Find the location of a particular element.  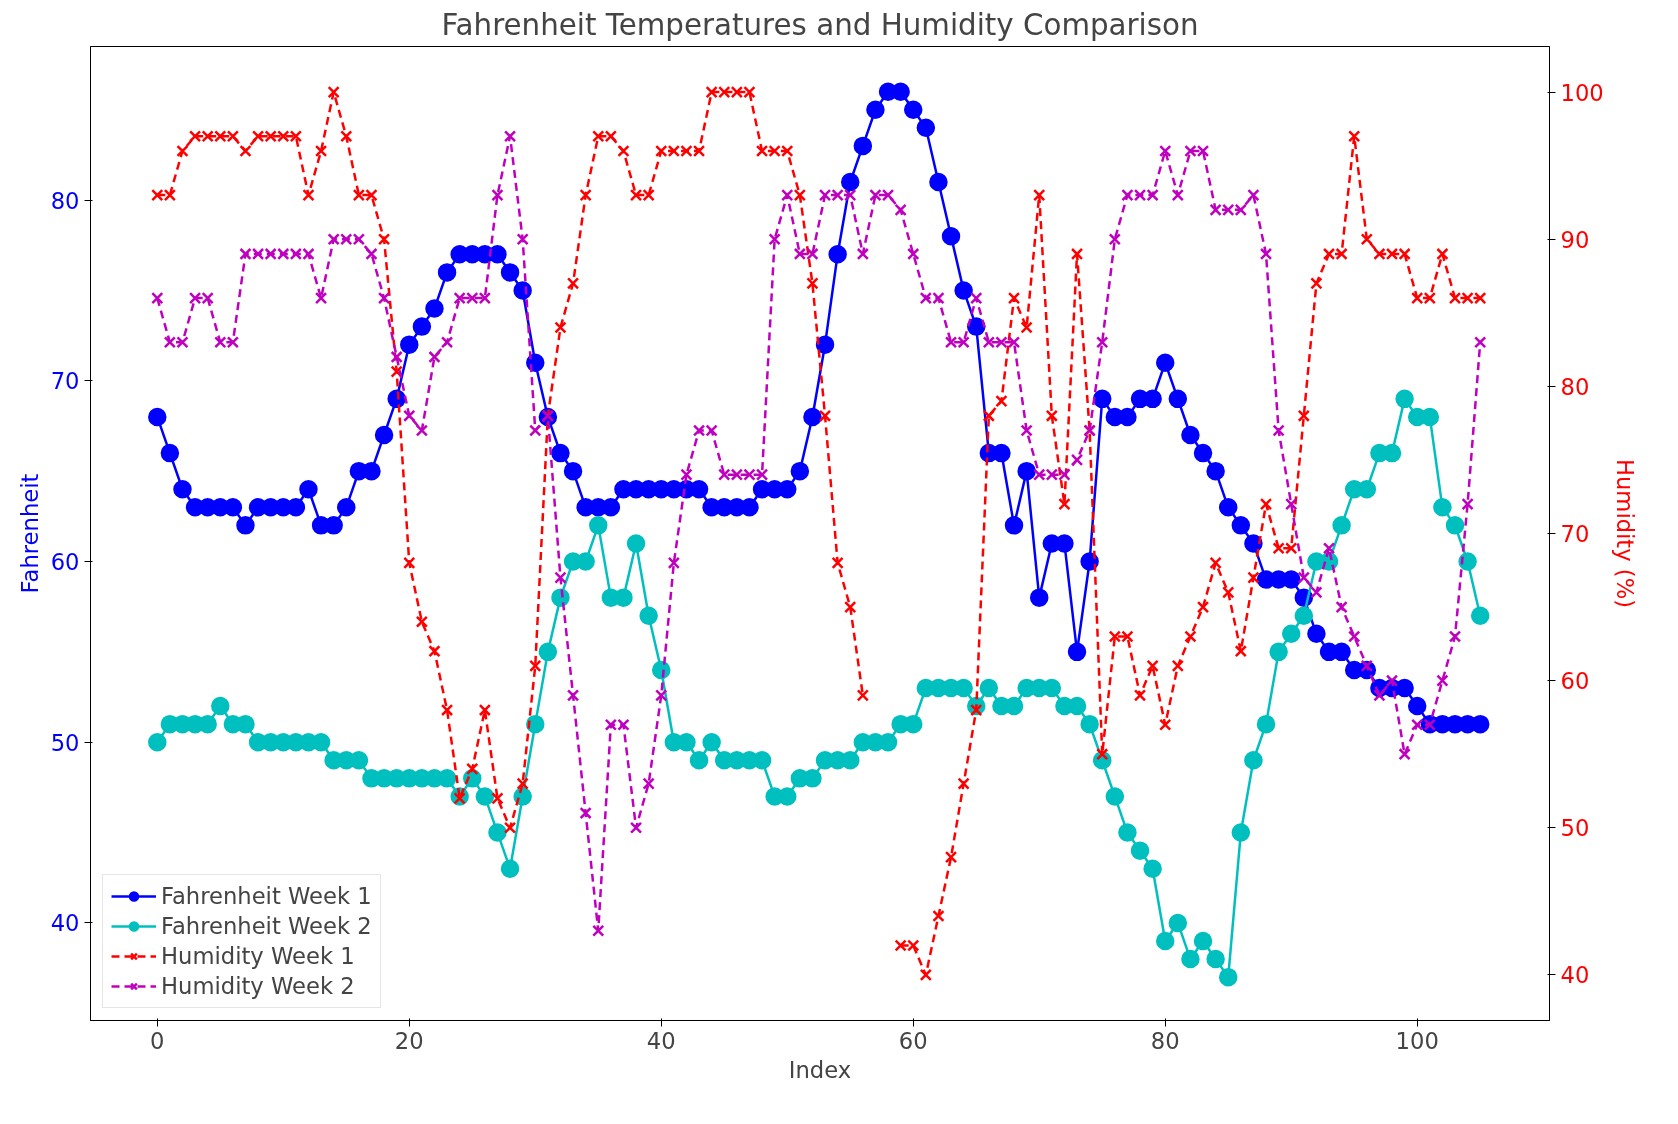

y2-tick-label: 80 is located at coordinates (1575, 386).